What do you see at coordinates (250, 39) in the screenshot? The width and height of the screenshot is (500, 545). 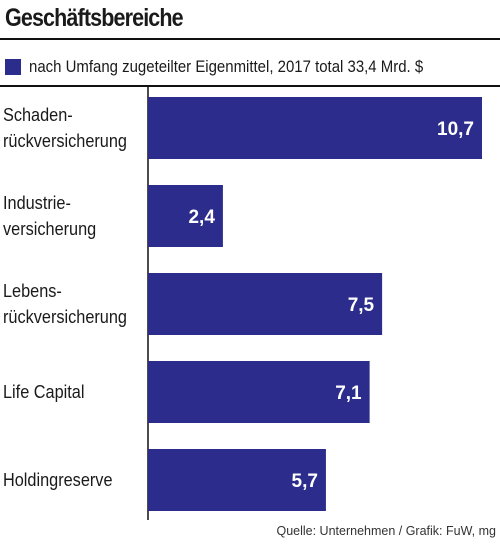 I see `title-divider` at bounding box center [250, 39].